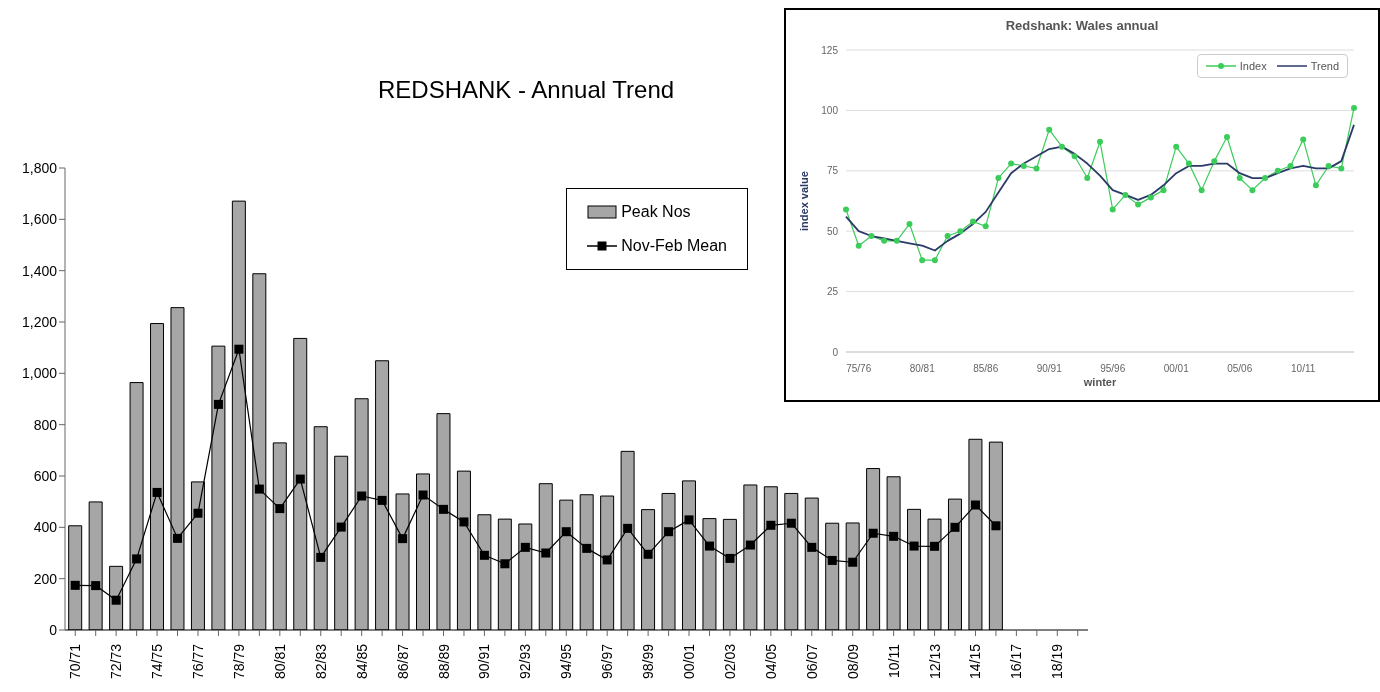 The image size is (1380, 692). I want to click on x-tick-label: 92/93, so click(525, 661).